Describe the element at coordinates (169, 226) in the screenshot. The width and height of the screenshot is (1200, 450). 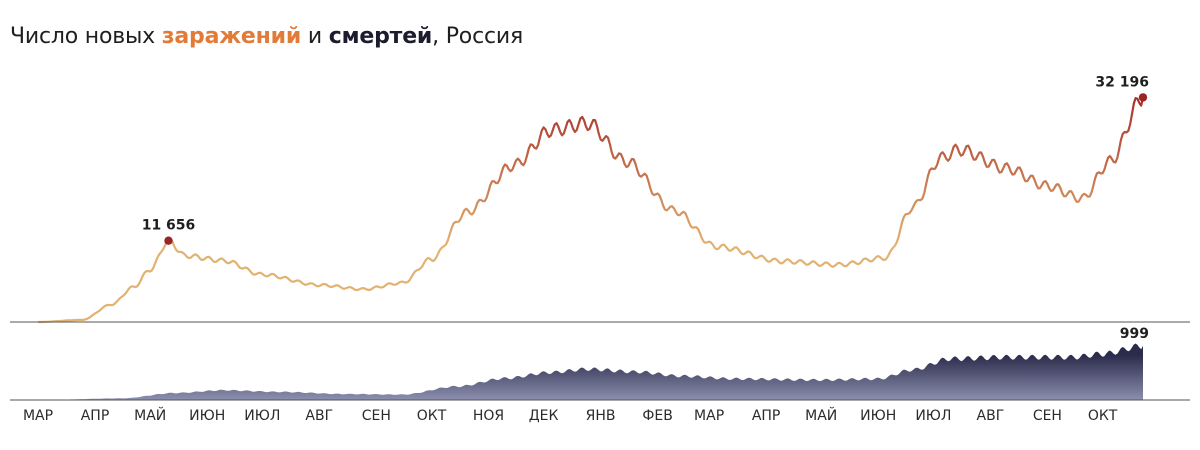
I see `cases-peak-label: 11 656` at that location.